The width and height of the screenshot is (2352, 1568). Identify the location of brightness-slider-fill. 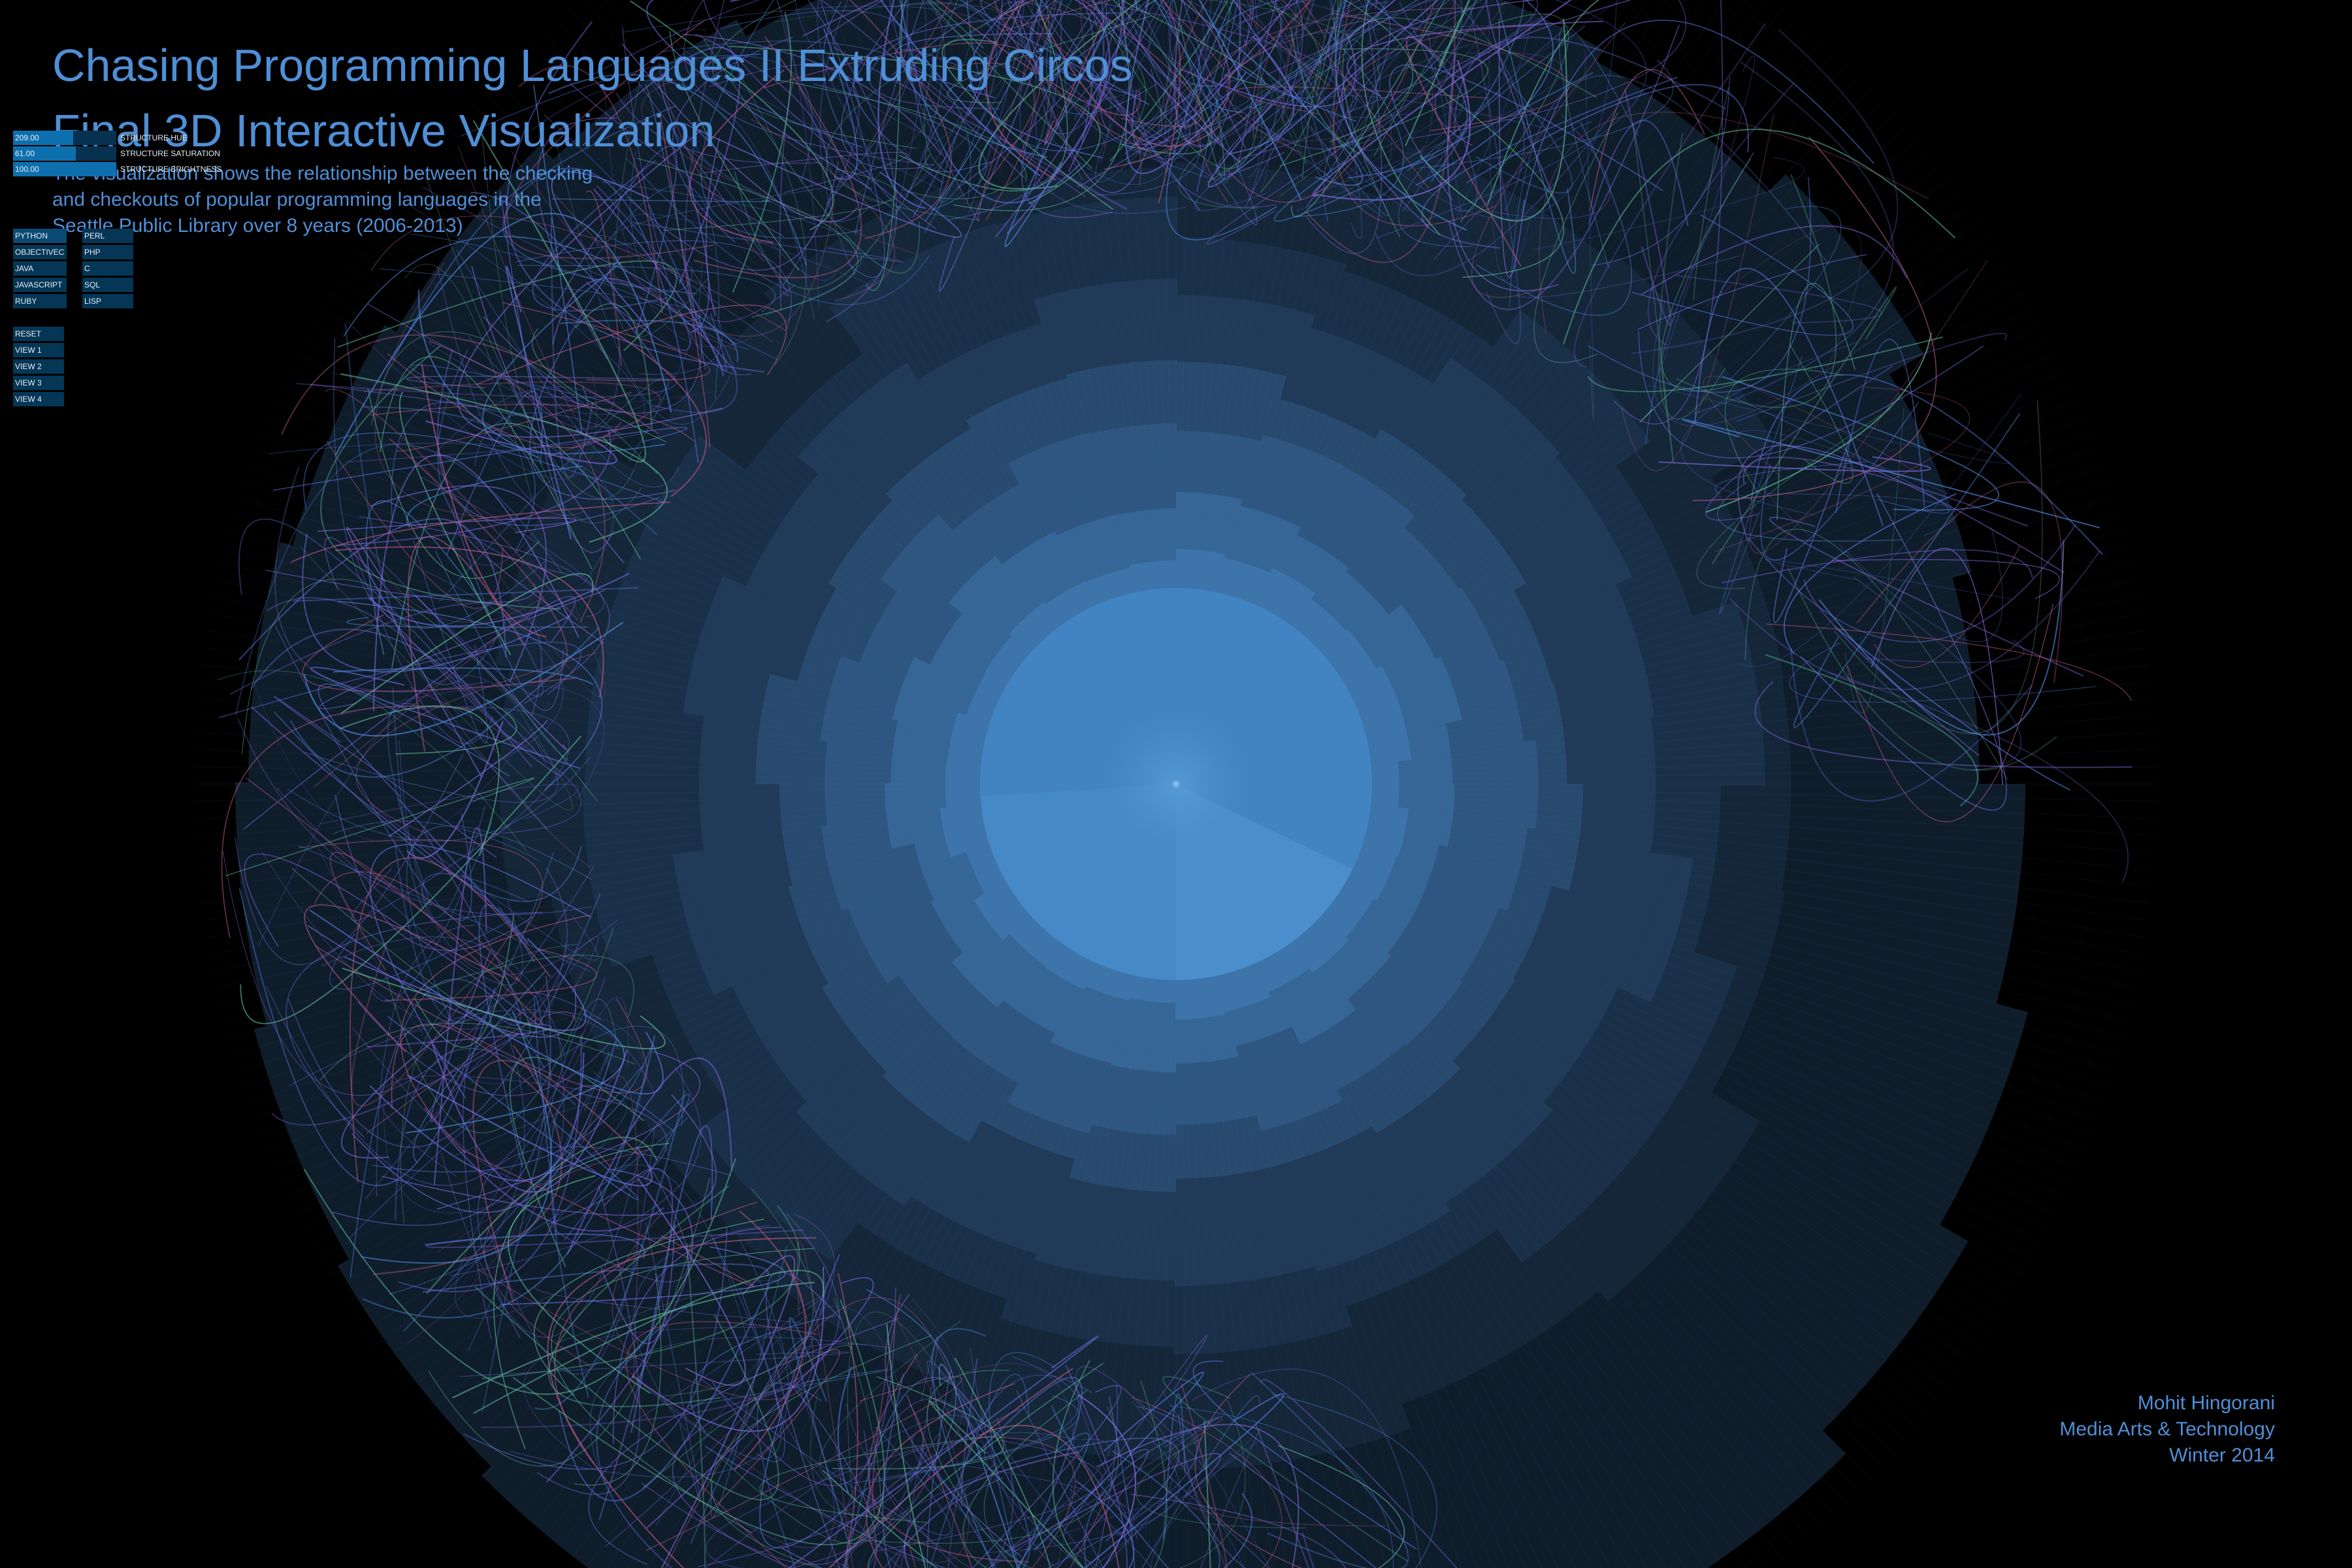
(64, 169).